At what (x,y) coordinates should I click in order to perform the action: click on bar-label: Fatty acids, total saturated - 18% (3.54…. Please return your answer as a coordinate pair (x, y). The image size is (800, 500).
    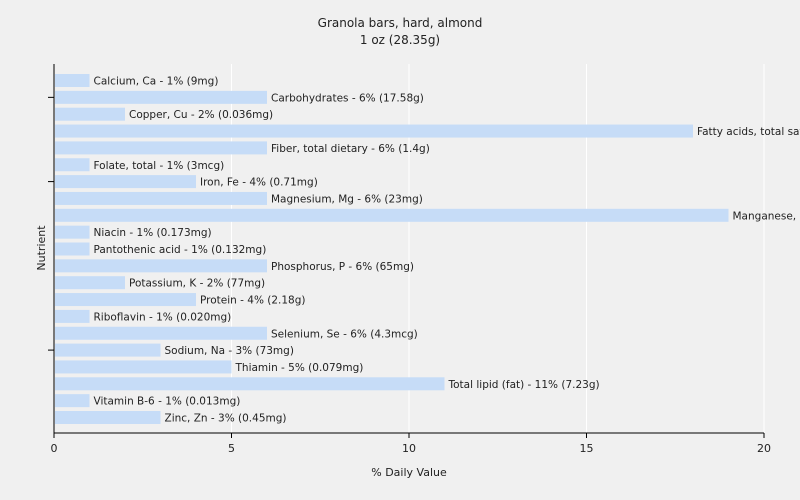
    Looking at the image, I should click on (748, 132).